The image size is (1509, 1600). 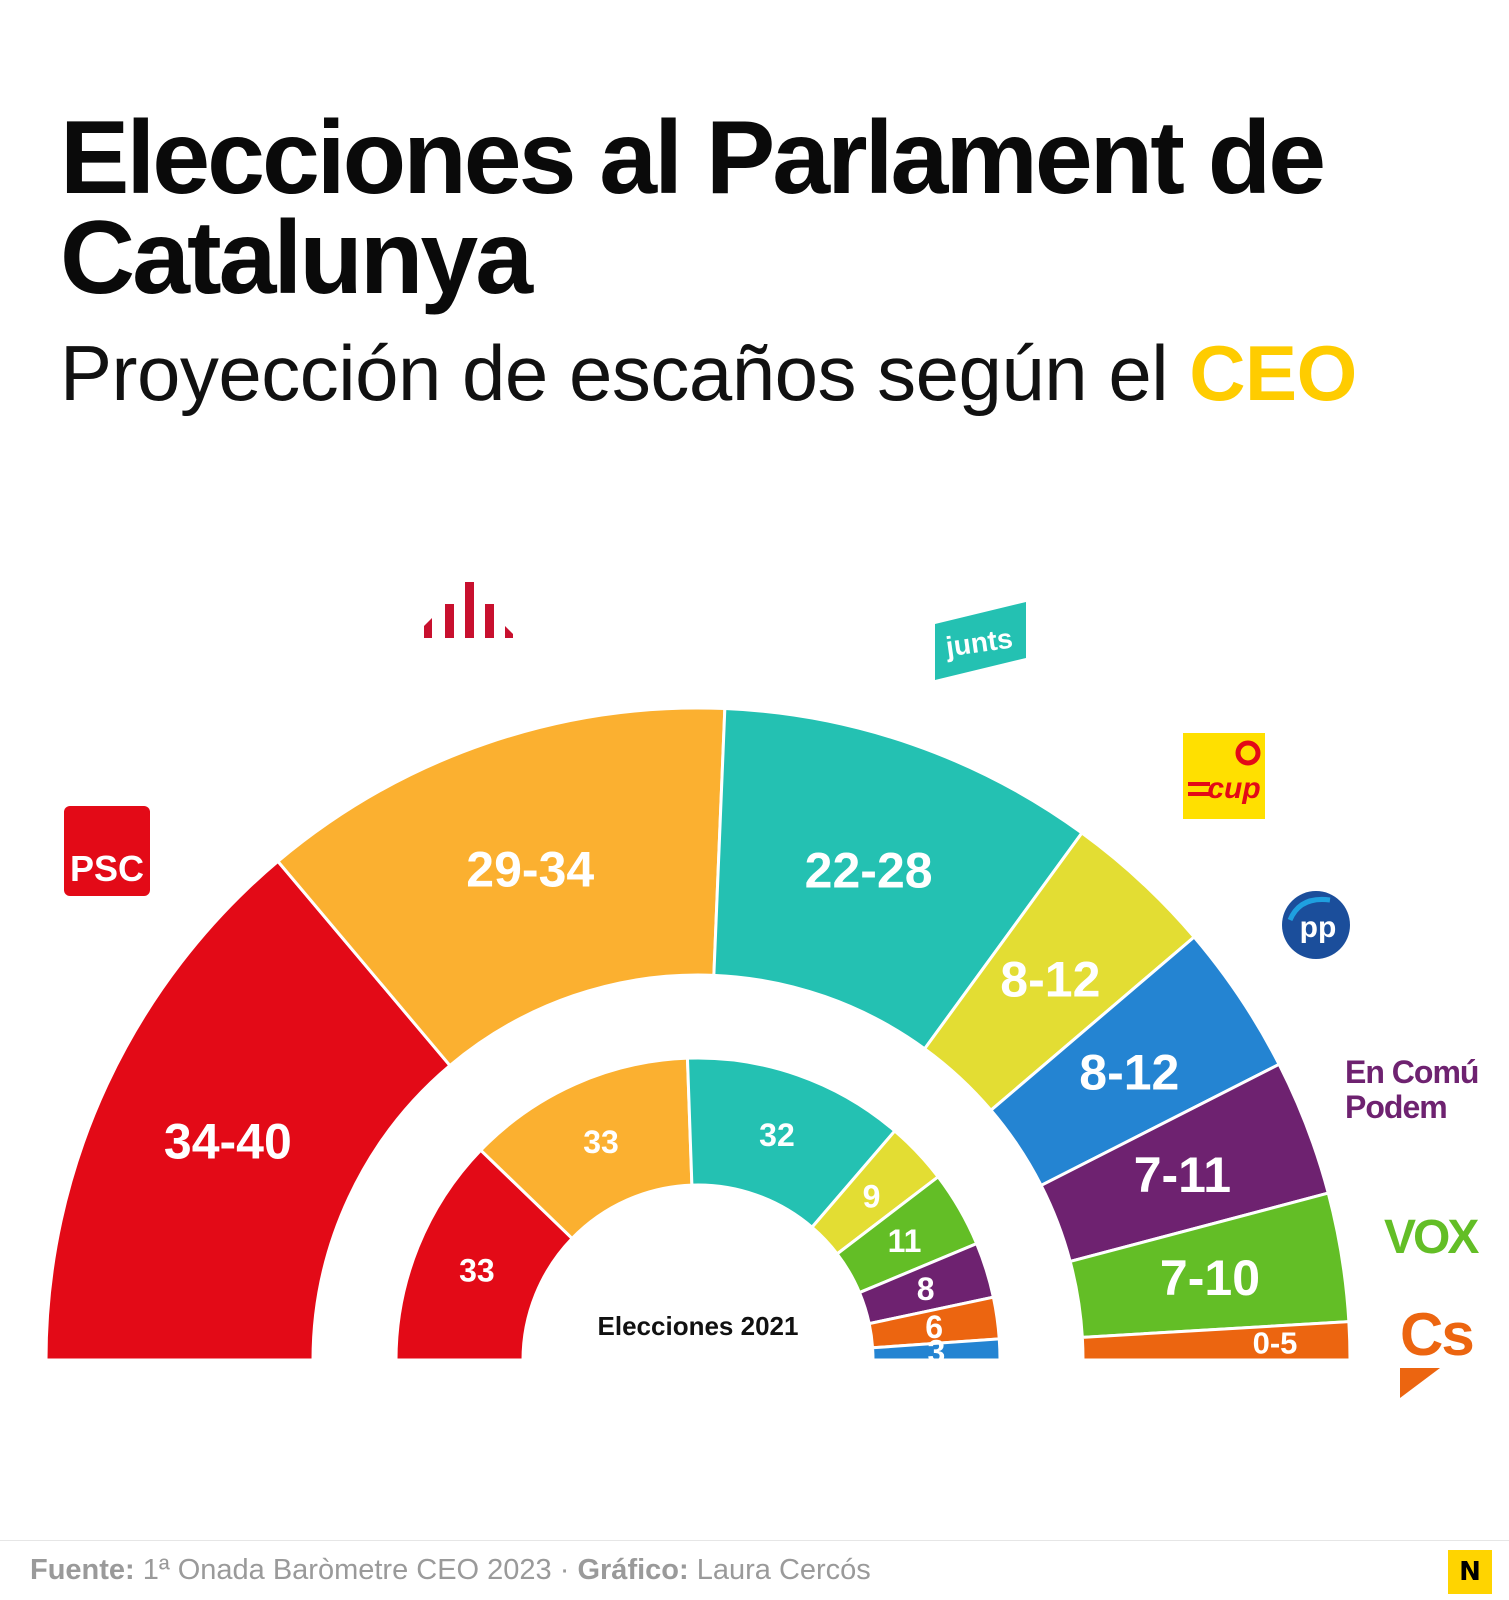 I want to click on comu-logo-line2: Podem, so click(x=1396, y=1107).